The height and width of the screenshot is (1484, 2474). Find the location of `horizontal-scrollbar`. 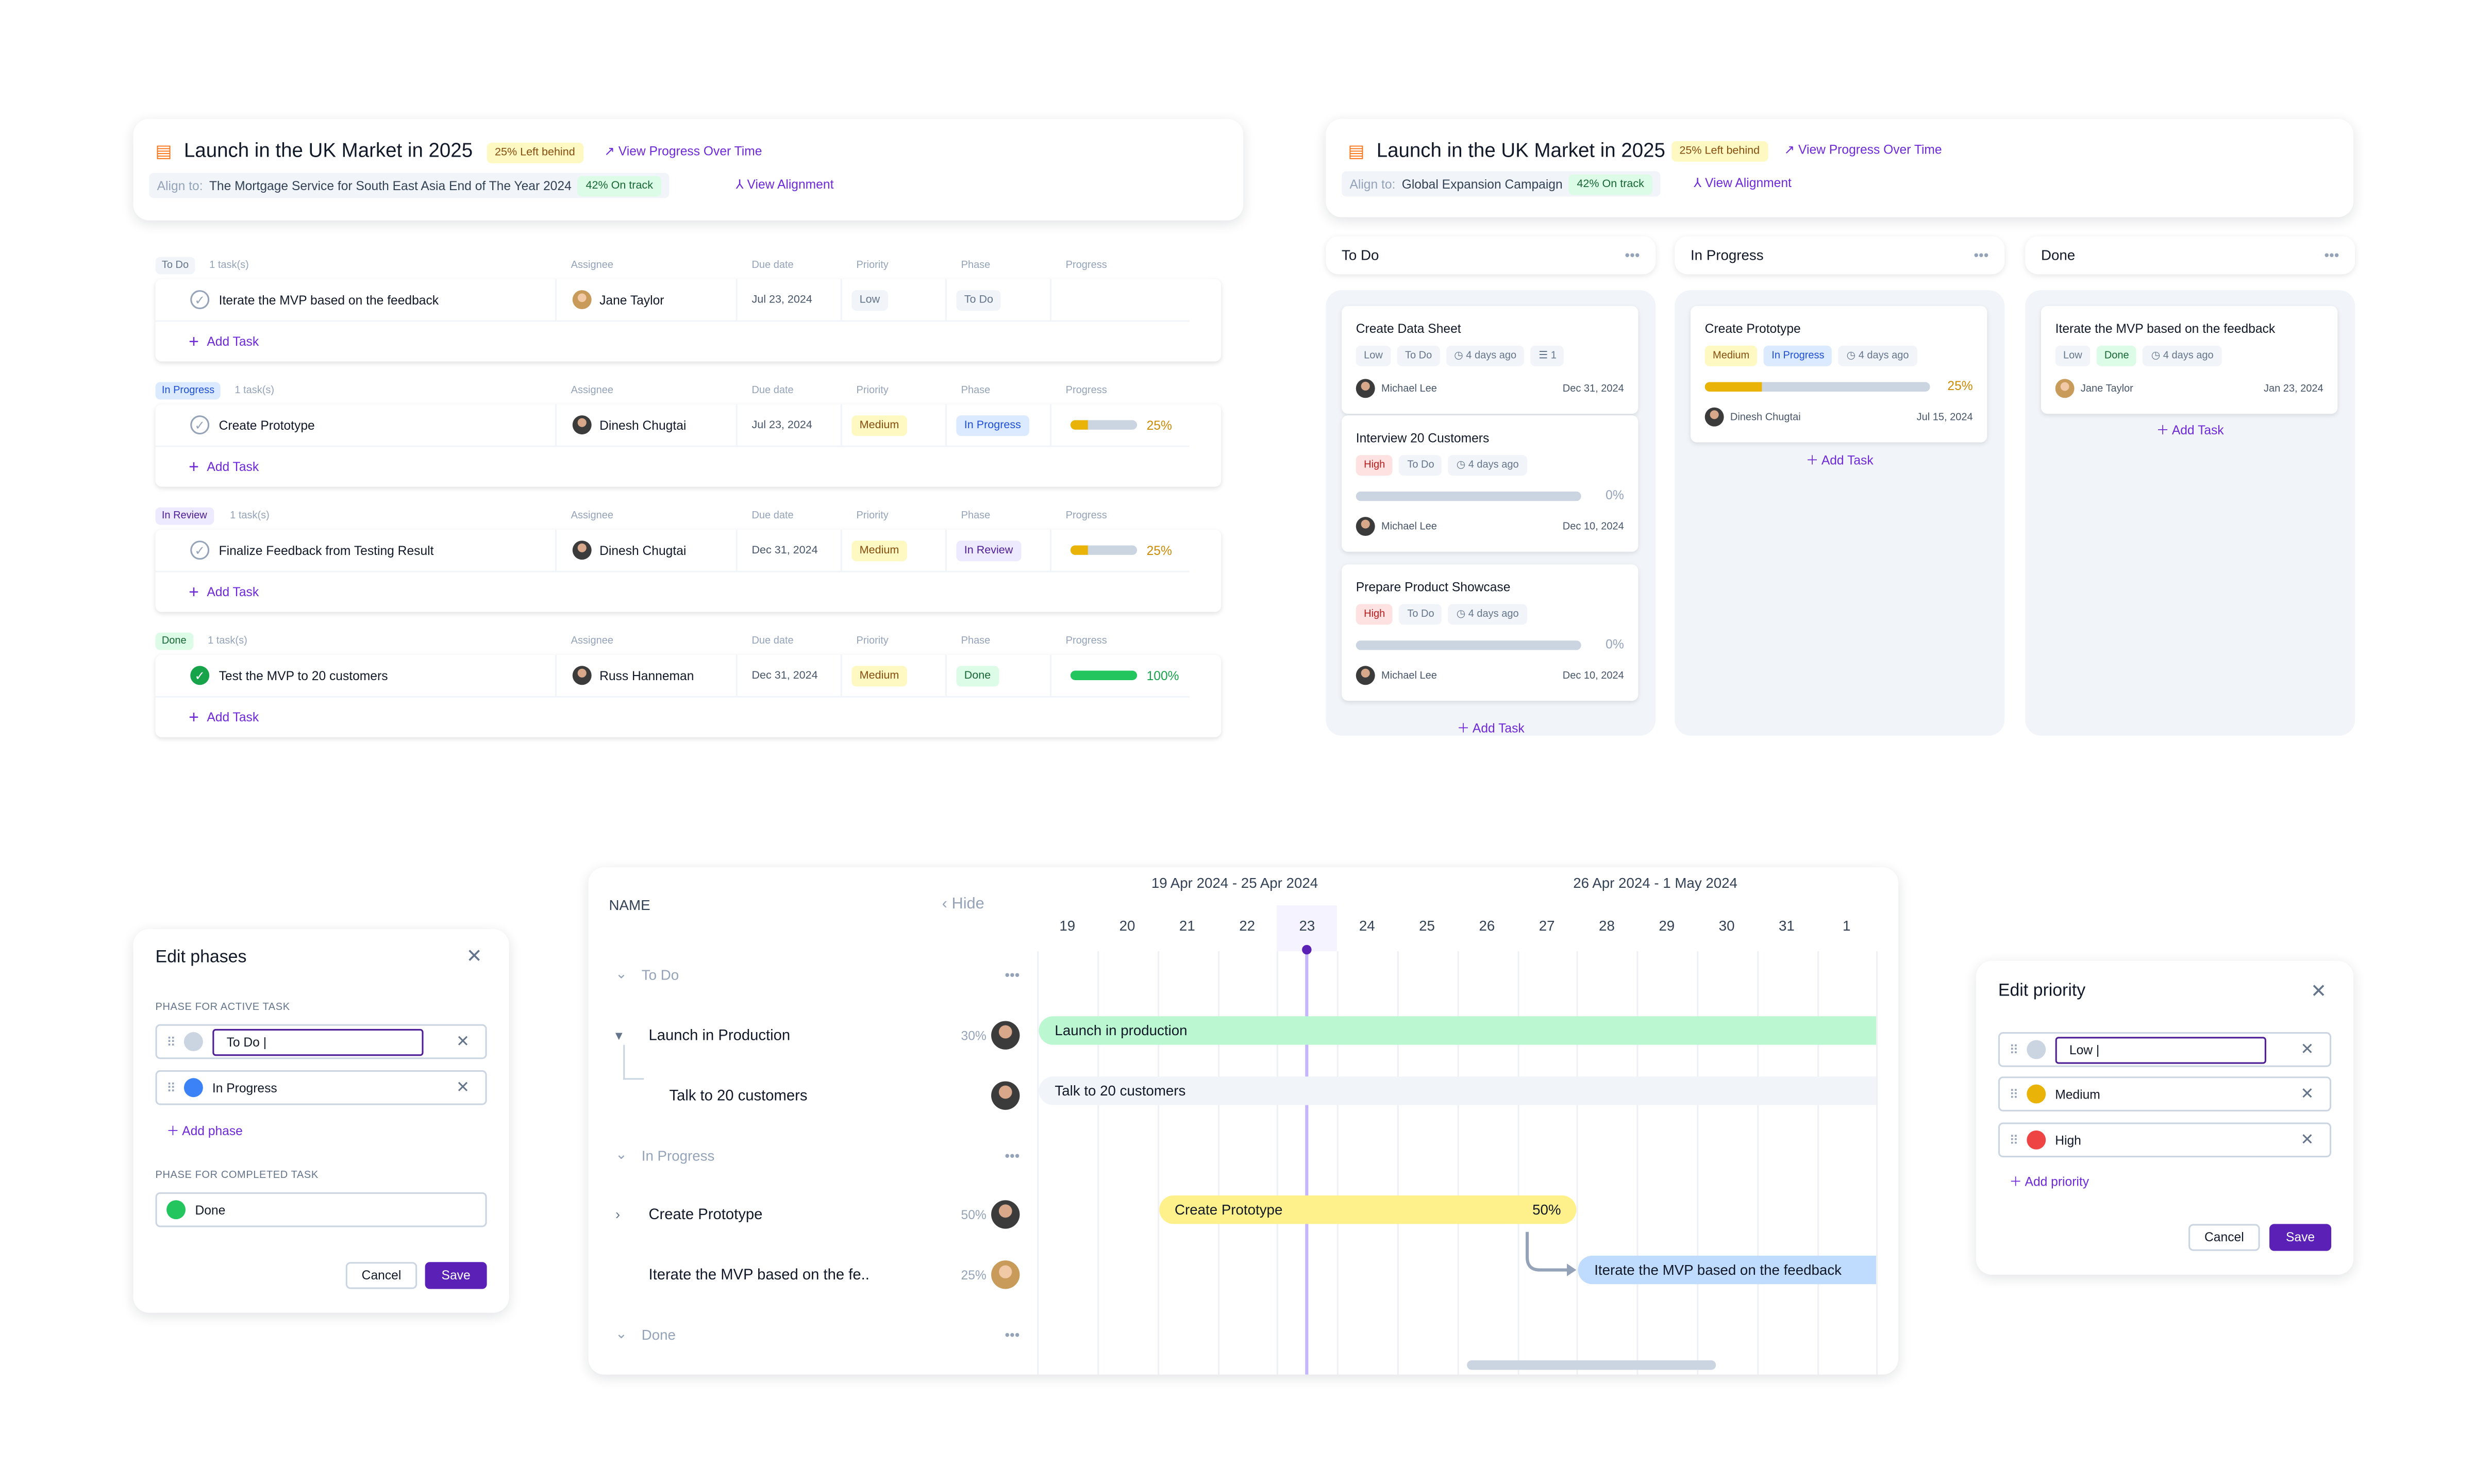

horizontal-scrollbar is located at coordinates (1591, 1365).